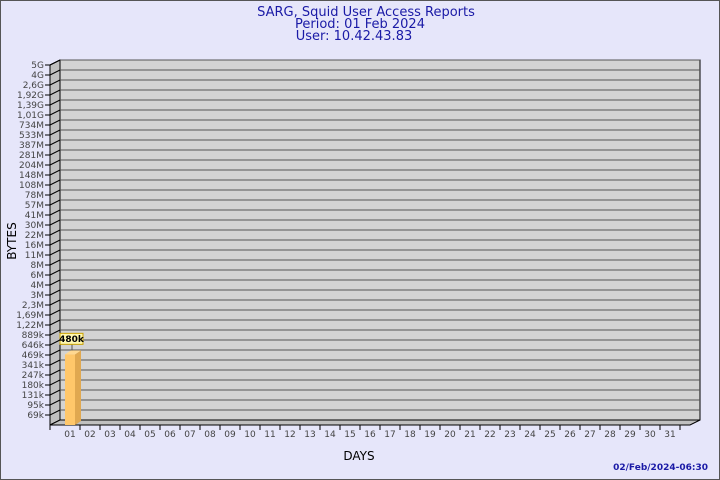 This screenshot has height=480, width=720. Describe the element at coordinates (650, 435) in the screenshot. I see `x-tick-label: 30` at that location.